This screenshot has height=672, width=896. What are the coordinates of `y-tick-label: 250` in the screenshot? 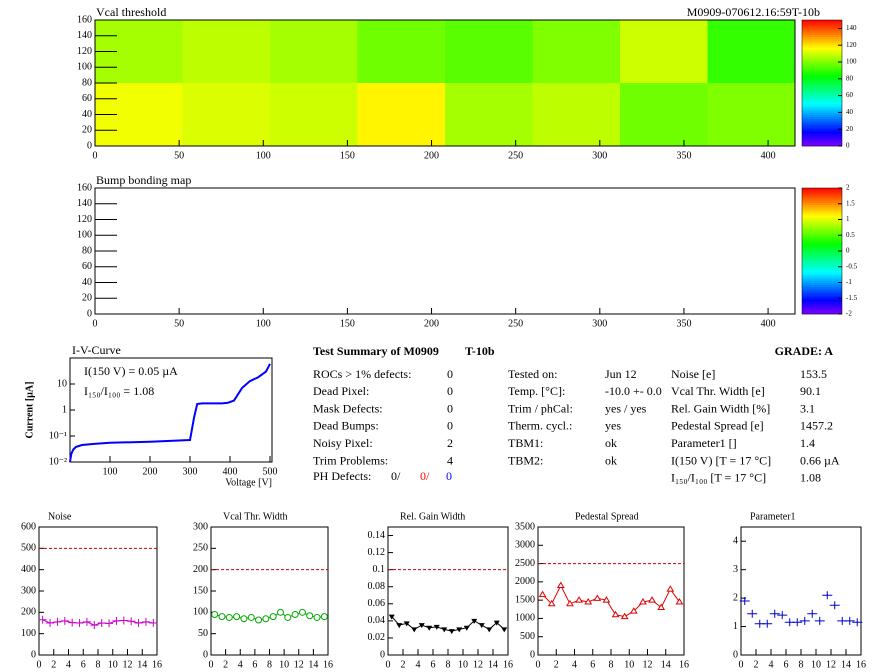 It's located at (200, 548).